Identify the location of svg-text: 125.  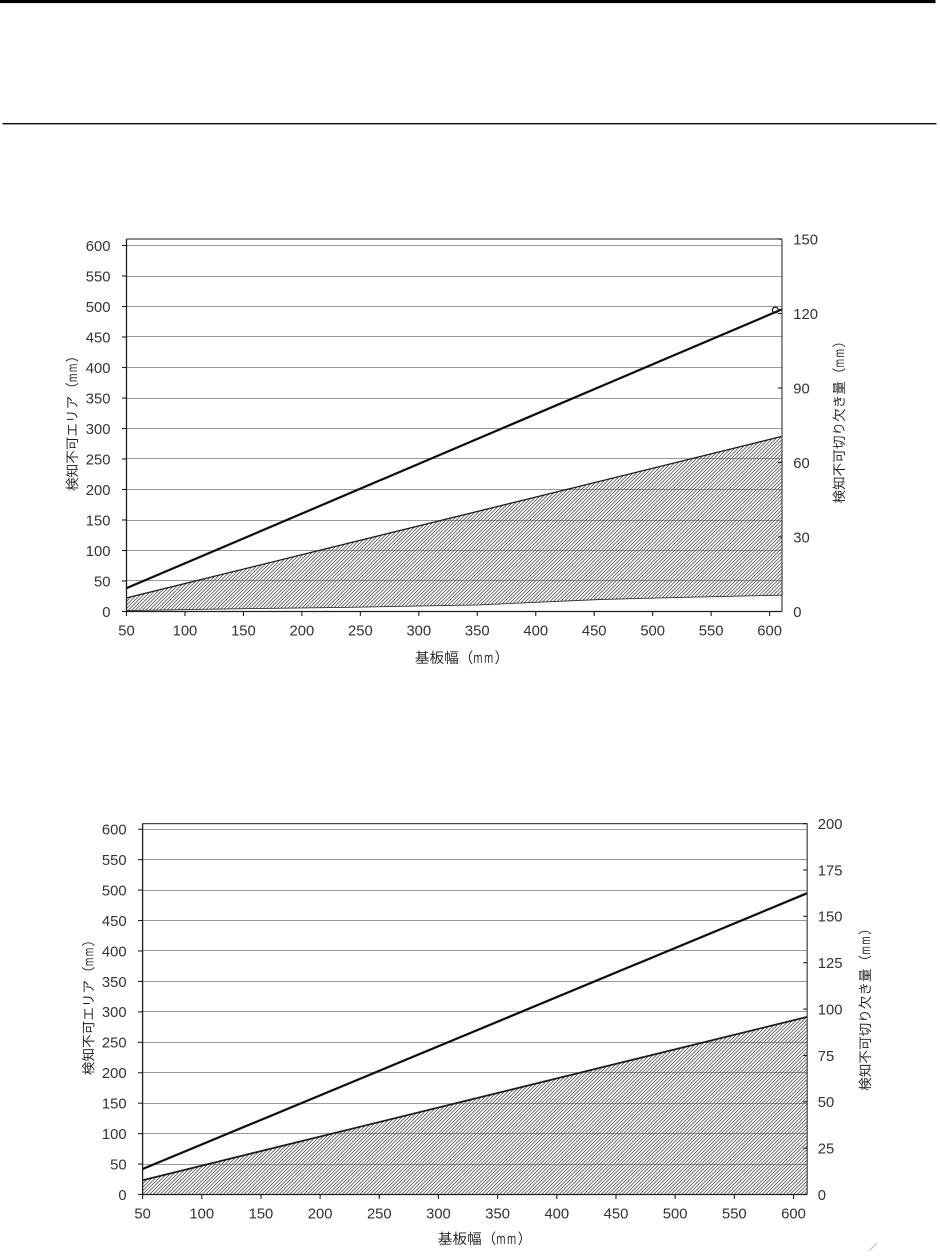
(830, 964).